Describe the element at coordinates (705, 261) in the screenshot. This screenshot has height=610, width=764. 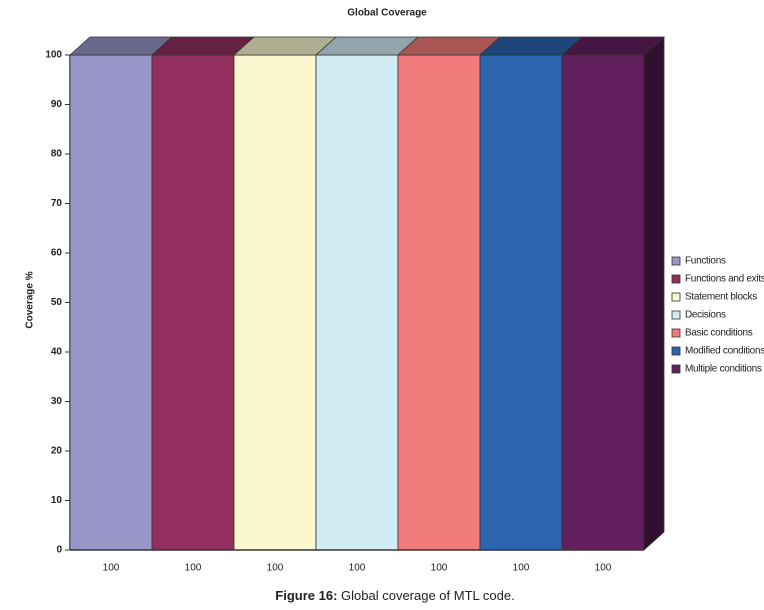
I see `legend-label: Functions` at that location.